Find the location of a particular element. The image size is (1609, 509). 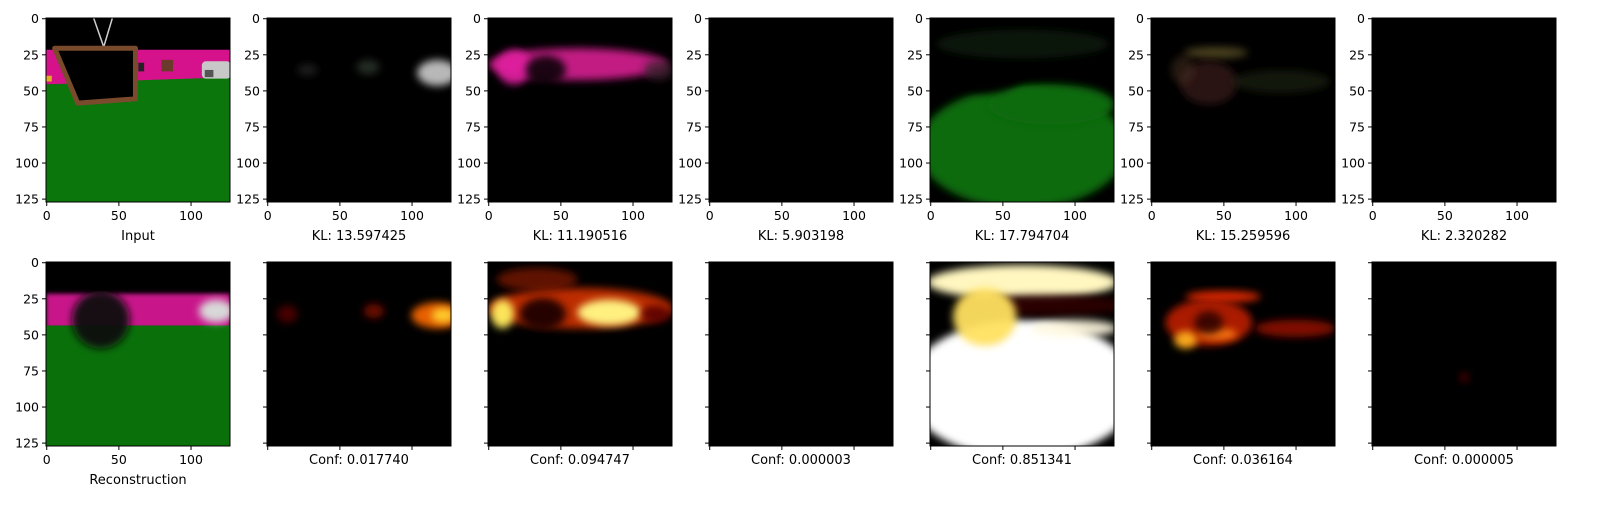

top-panel-4-xtick-label-2: 100 is located at coordinates (1075, 215).